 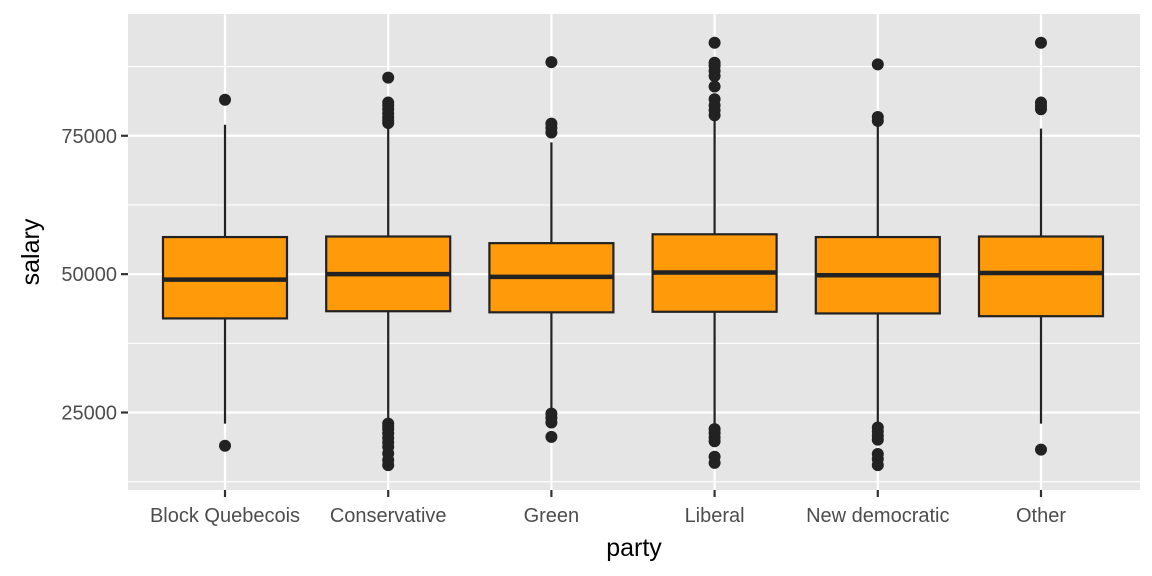 I want to click on box-block-quebecois, so click(x=225, y=272).